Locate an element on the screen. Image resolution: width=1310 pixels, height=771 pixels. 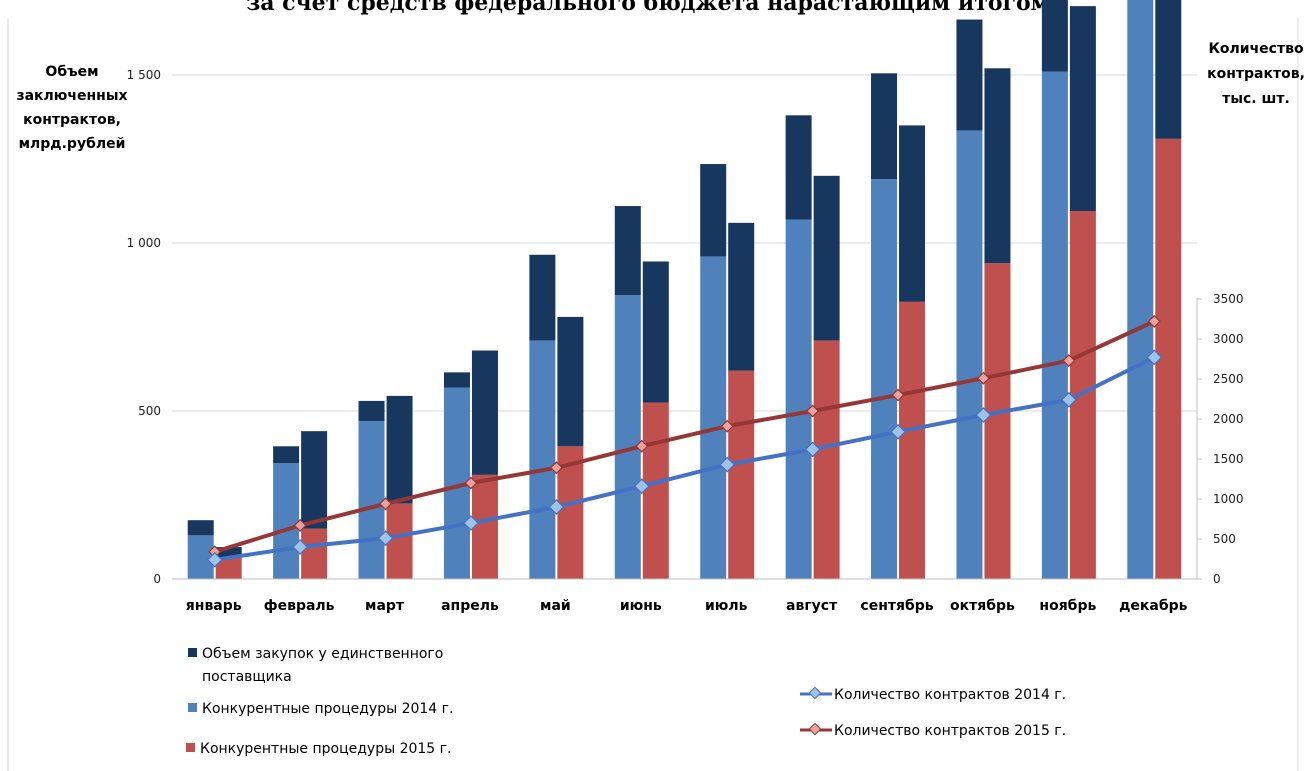
left-axis-title-line: контрактов, is located at coordinates (72, 120).